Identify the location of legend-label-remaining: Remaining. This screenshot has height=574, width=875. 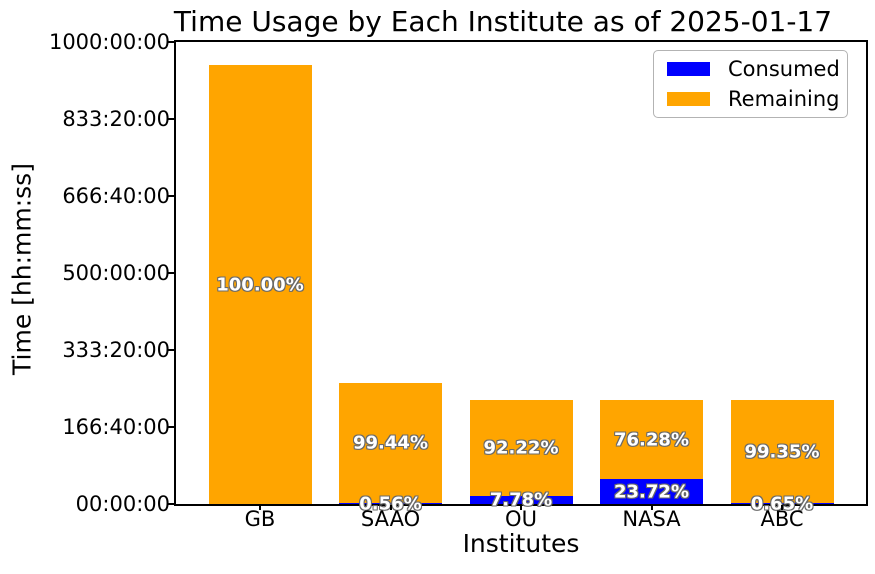
(784, 98).